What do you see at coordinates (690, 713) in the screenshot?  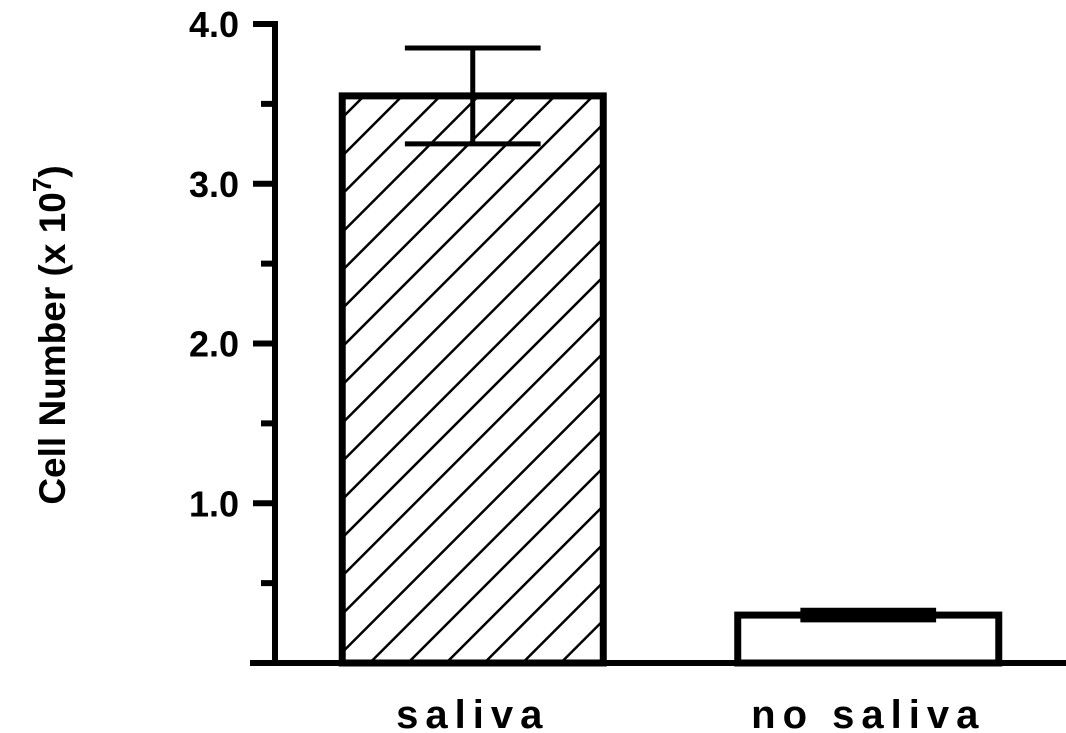 I see `category-labels: saliva no saliva` at bounding box center [690, 713].